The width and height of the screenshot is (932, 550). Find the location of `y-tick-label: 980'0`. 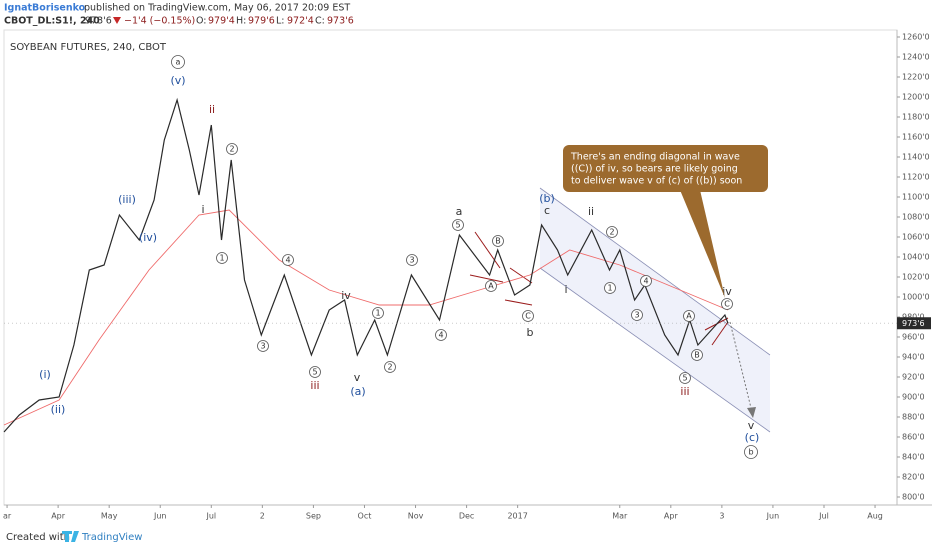

y-tick-label: 980'0 is located at coordinates (913, 317).